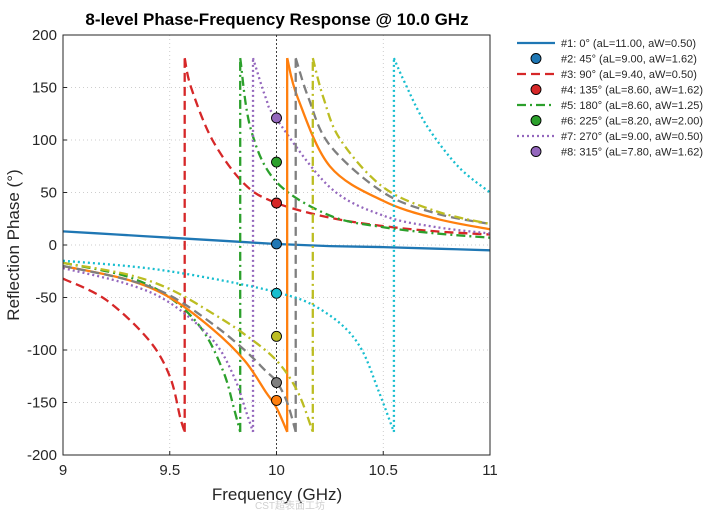 The height and width of the screenshot is (511, 720). Describe the element at coordinates (42, 455) in the screenshot. I see `y-tick-label: -200` at that location.